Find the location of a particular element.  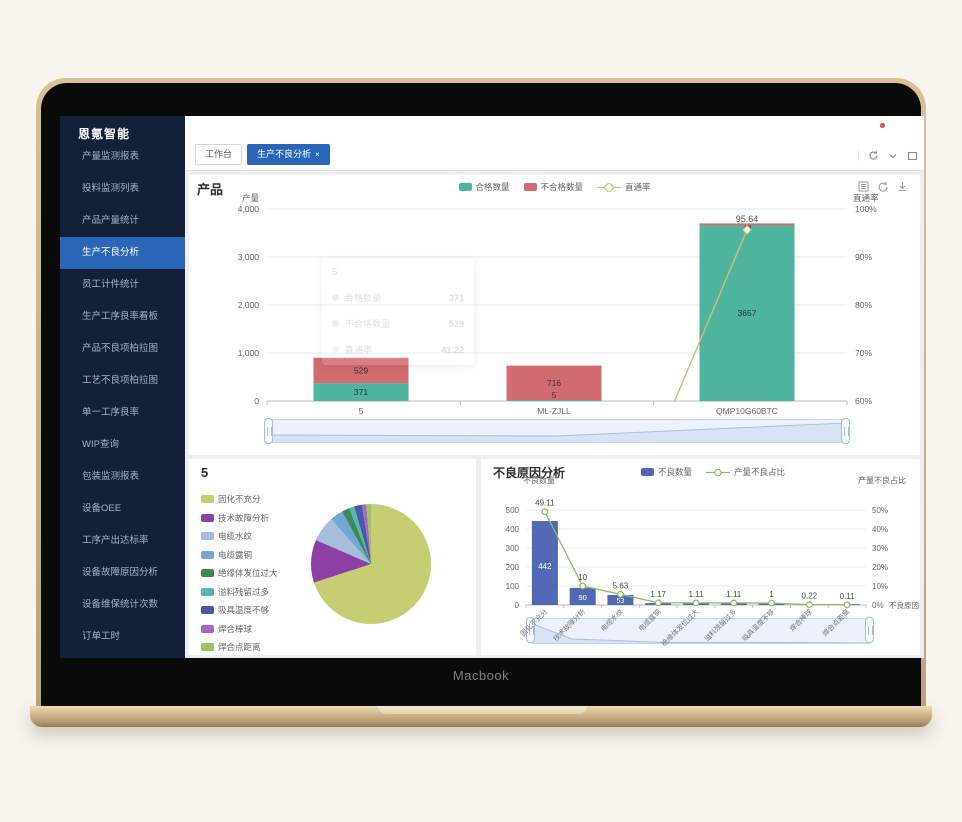

sidebar-item-14: 设备维保统计次数 is located at coordinates (120, 604).